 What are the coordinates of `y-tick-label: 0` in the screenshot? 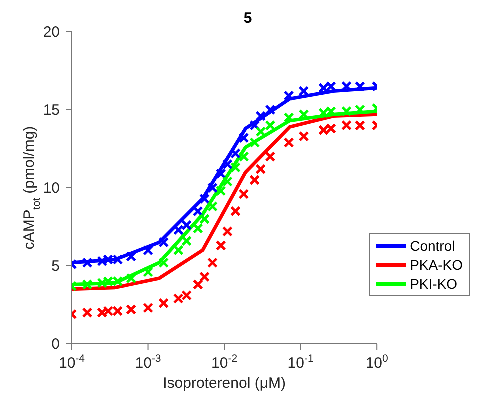 It's located at (56, 344).